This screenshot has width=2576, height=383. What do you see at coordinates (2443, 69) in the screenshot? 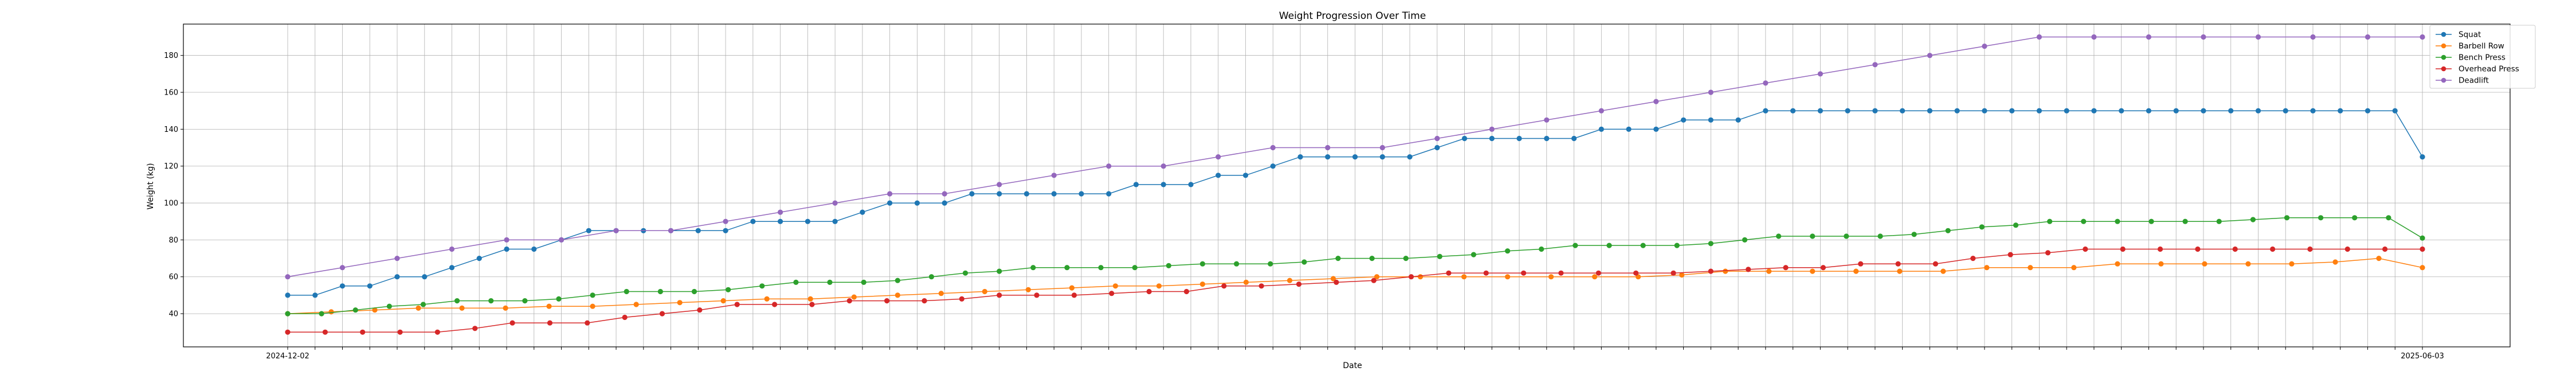
I see `legend-marker` at bounding box center [2443, 69].